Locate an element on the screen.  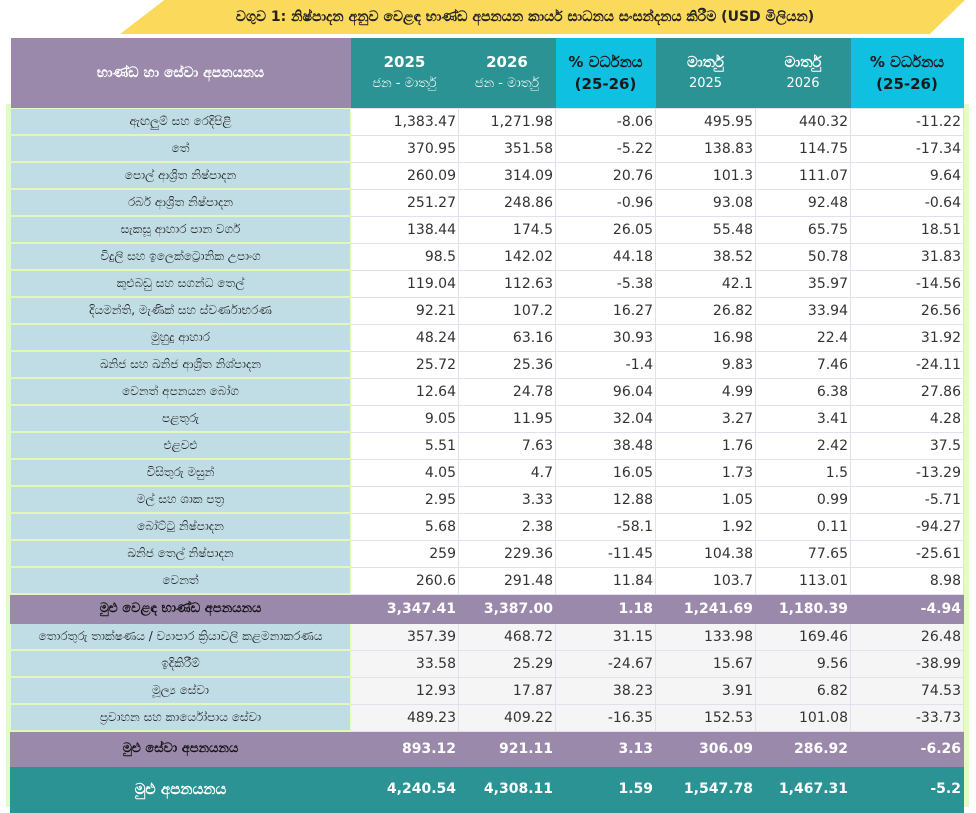
cell-growth-march: -25.61 is located at coordinates (907, 553).